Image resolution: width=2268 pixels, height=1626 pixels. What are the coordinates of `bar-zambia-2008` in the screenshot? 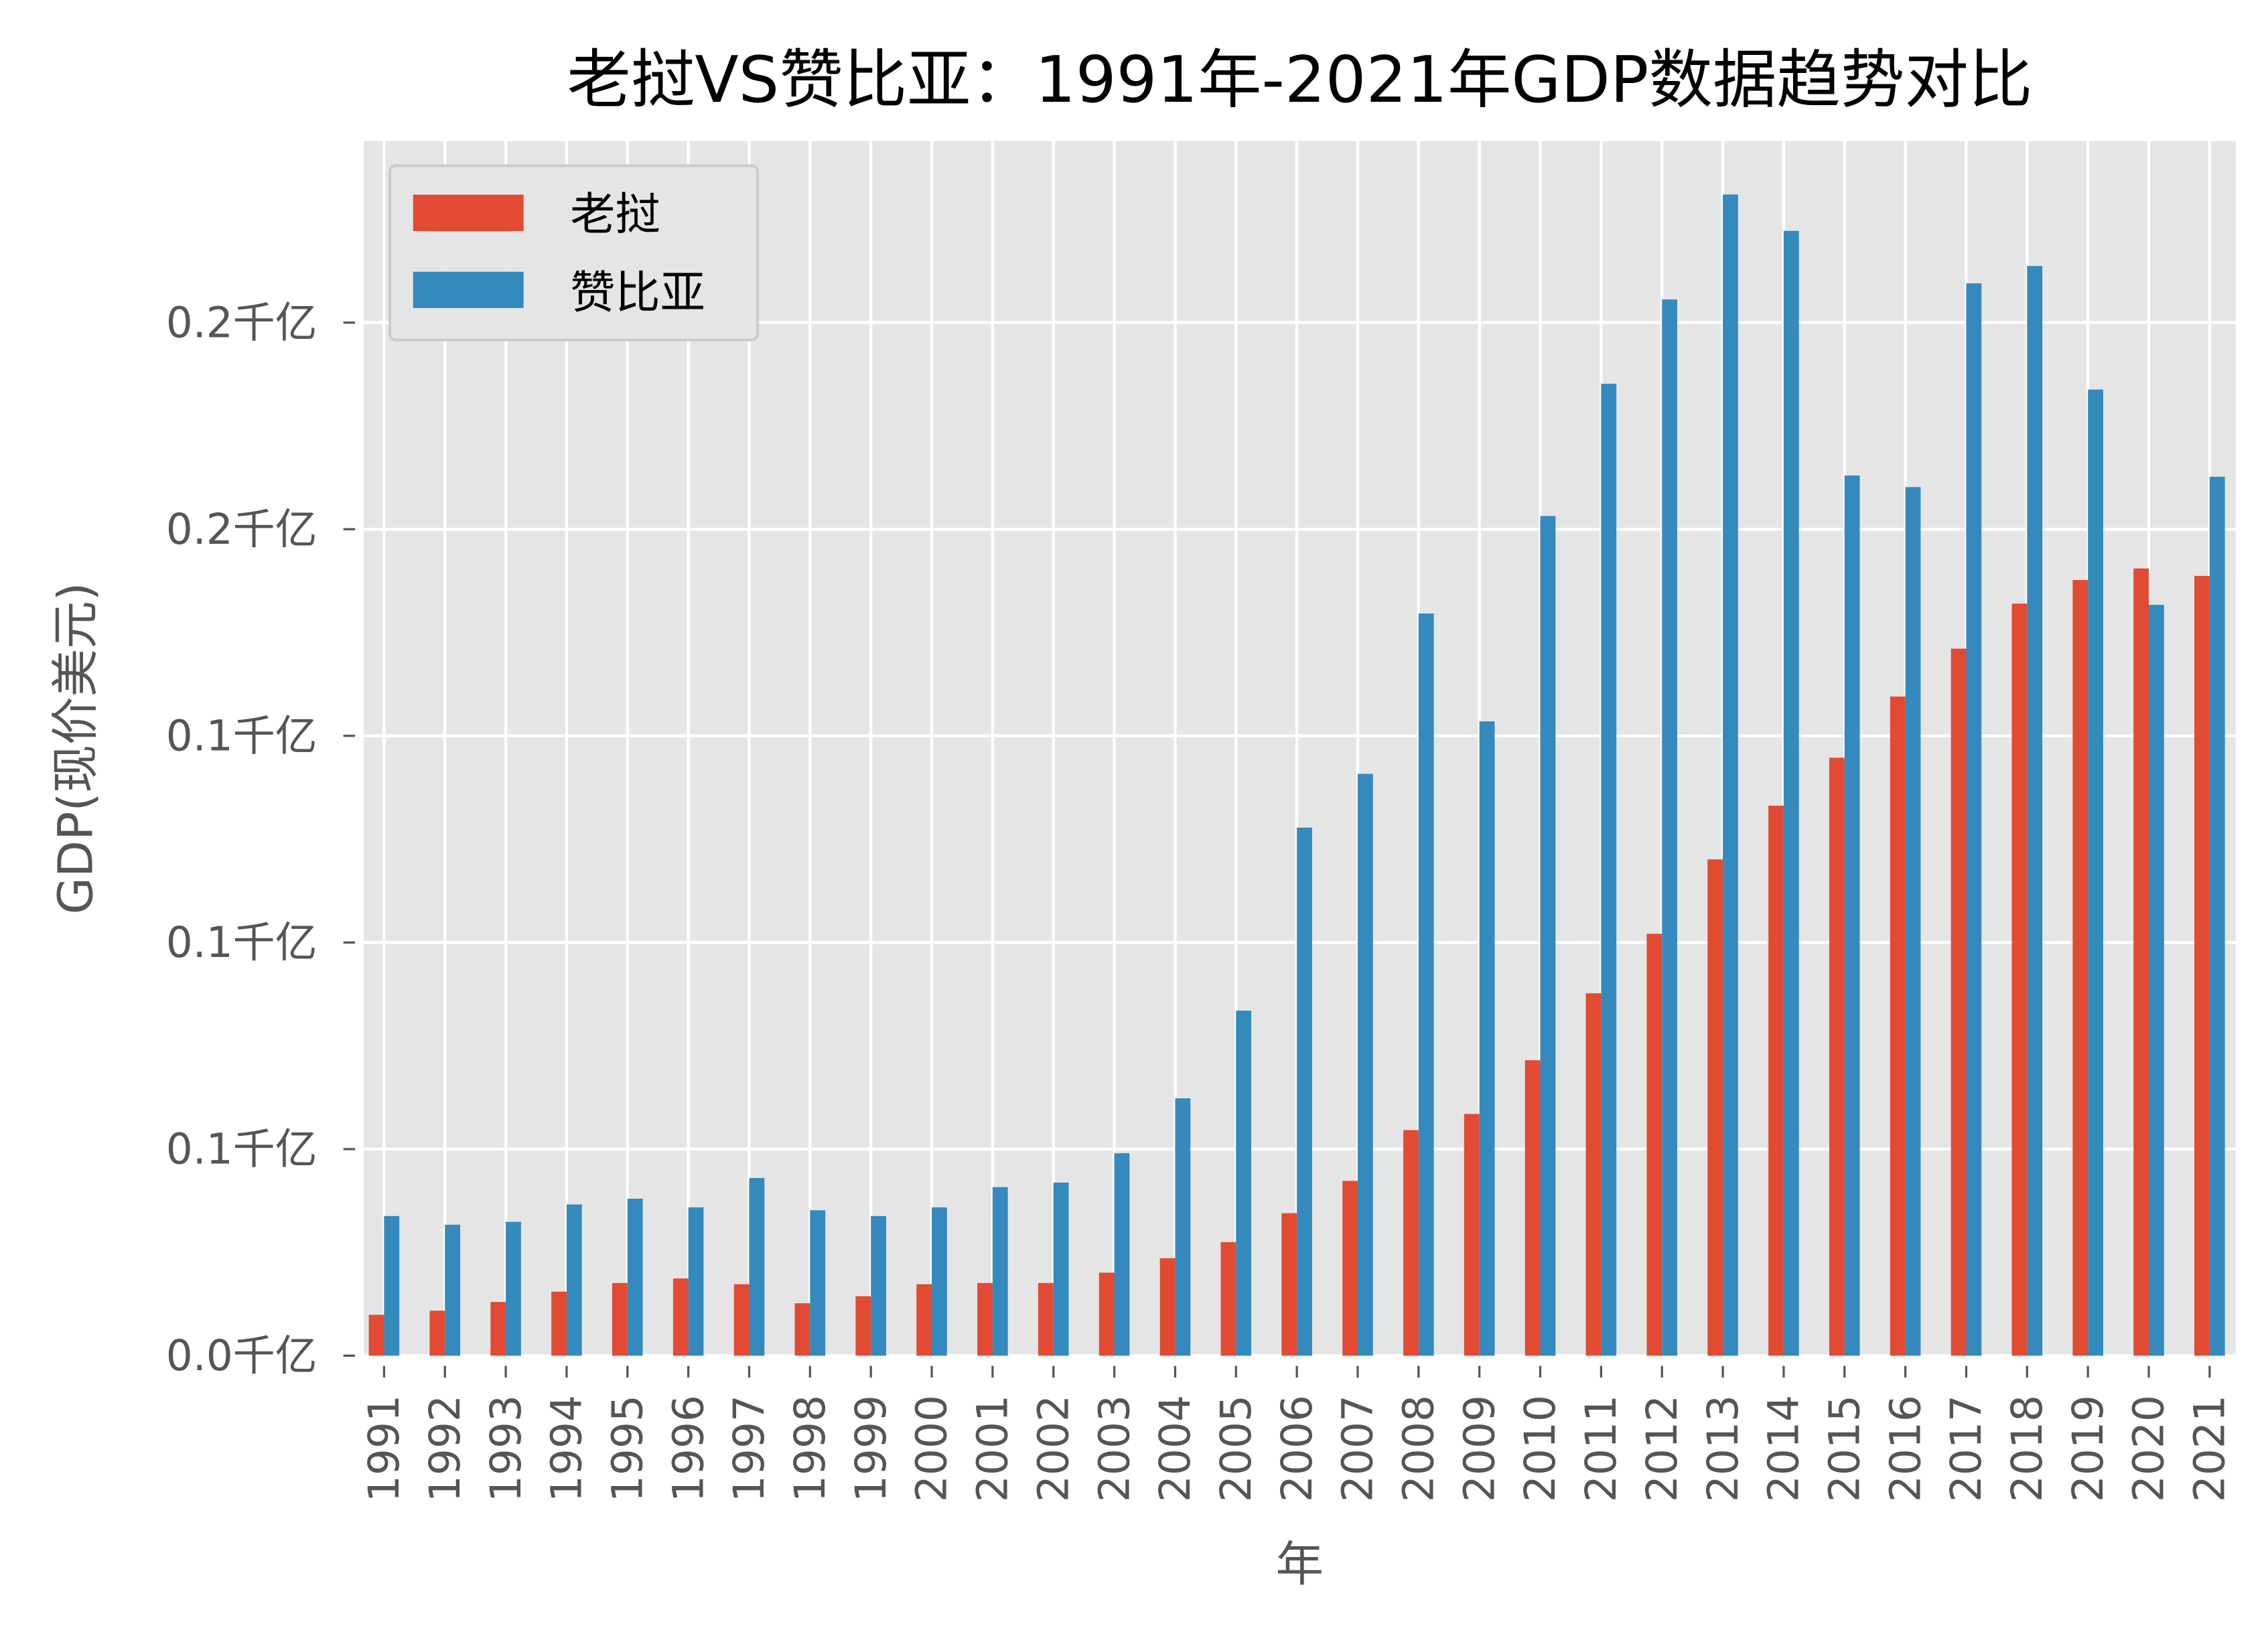 It's located at (1426, 984).